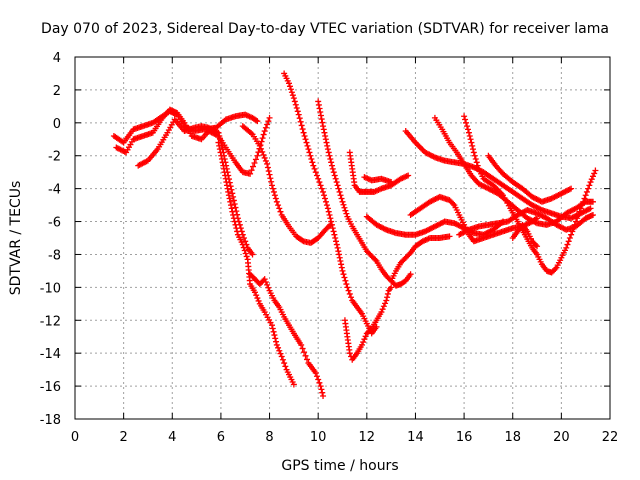 This screenshot has height=480, width=640. Describe the element at coordinates (367, 437) in the screenshot. I see `x-tick-label: 12` at that location.